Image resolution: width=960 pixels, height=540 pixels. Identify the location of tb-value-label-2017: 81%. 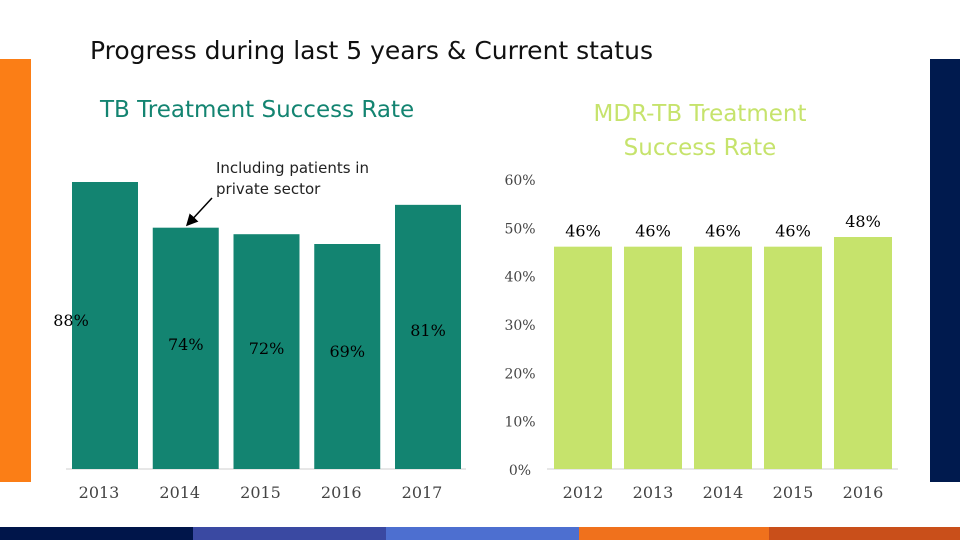
(428, 330).